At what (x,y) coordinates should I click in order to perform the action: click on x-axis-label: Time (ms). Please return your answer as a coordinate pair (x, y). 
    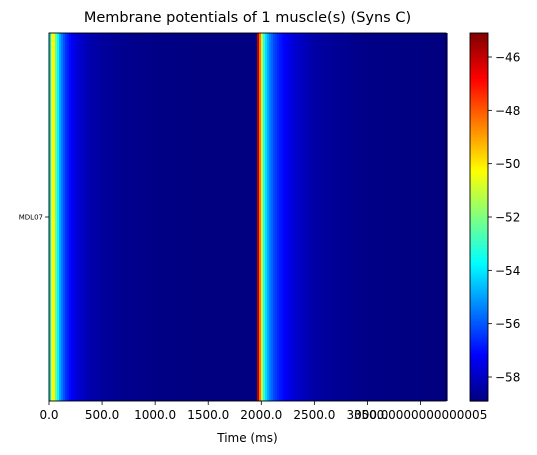
    Looking at the image, I should click on (247, 438).